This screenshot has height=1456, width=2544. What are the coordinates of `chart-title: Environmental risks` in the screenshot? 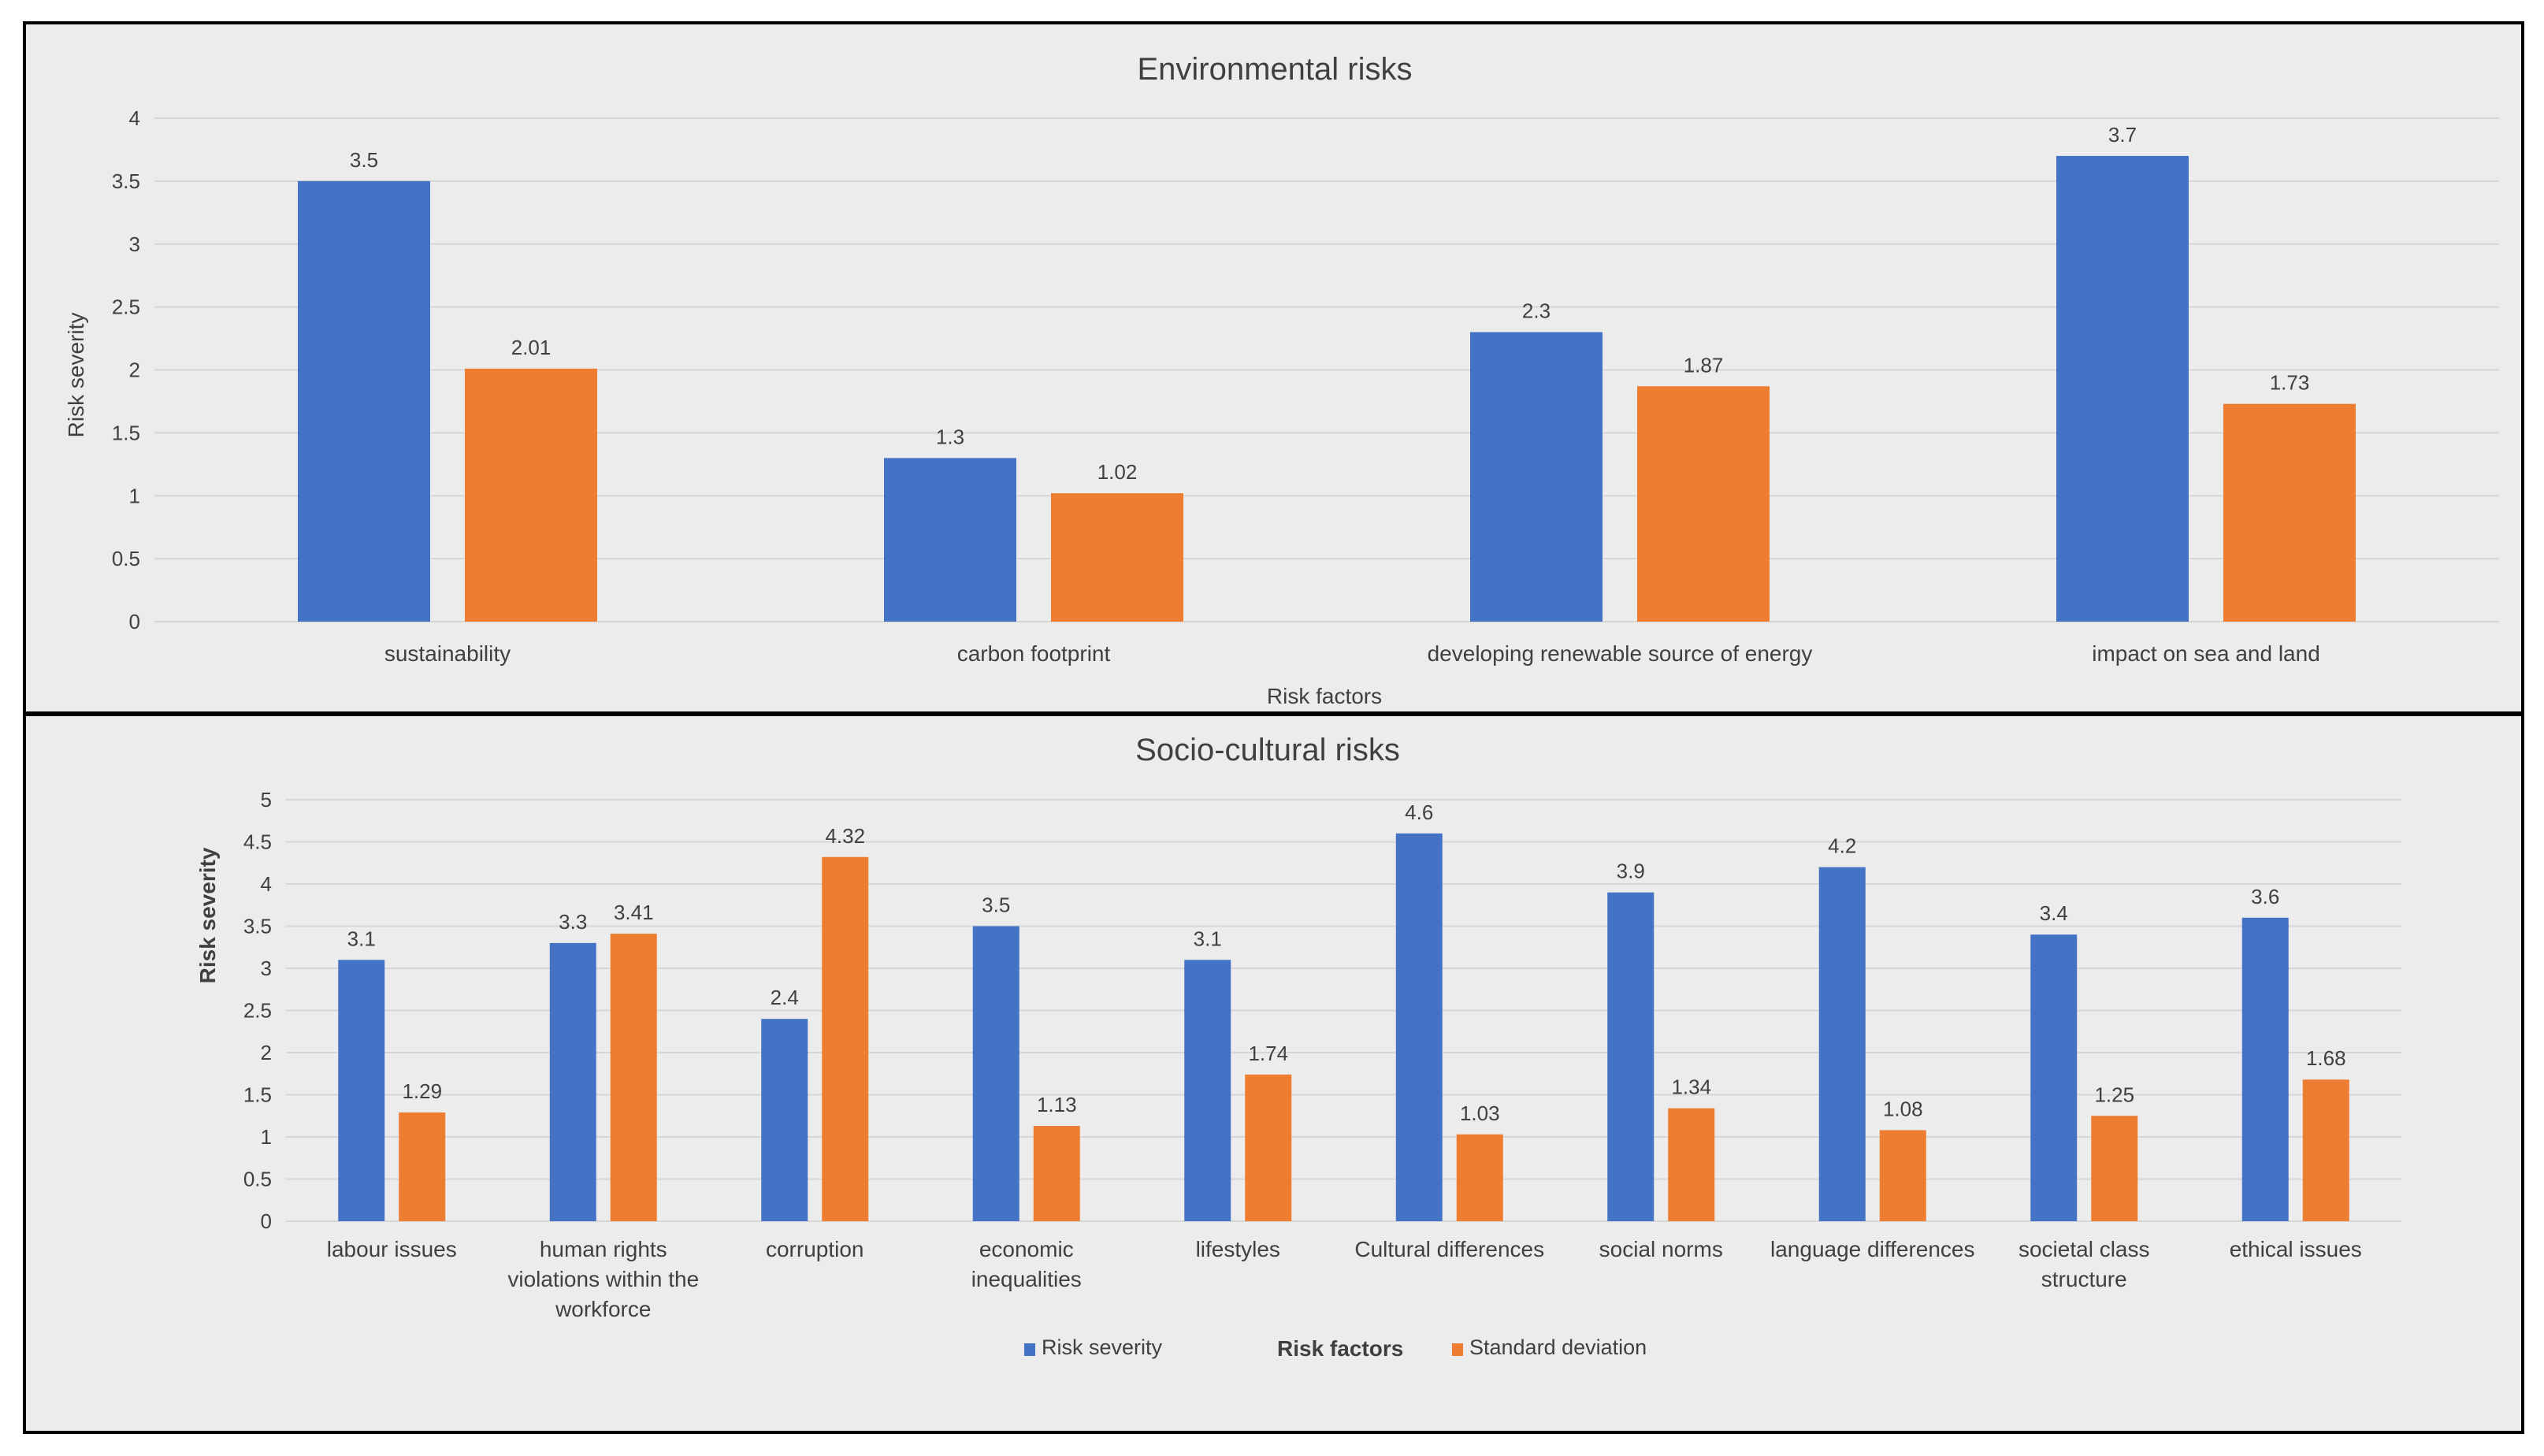 It's located at (1275, 69).